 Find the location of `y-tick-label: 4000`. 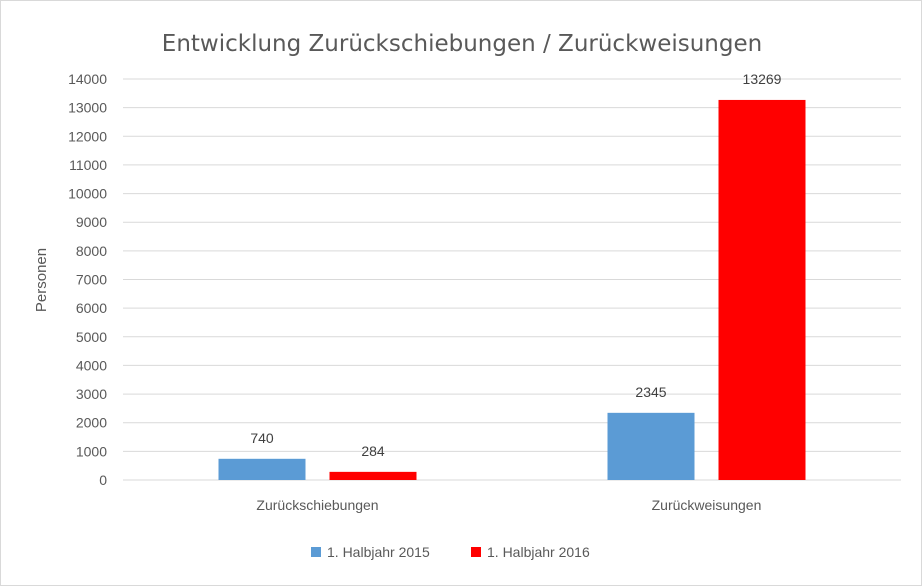

y-tick-label: 4000 is located at coordinates (91, 365).